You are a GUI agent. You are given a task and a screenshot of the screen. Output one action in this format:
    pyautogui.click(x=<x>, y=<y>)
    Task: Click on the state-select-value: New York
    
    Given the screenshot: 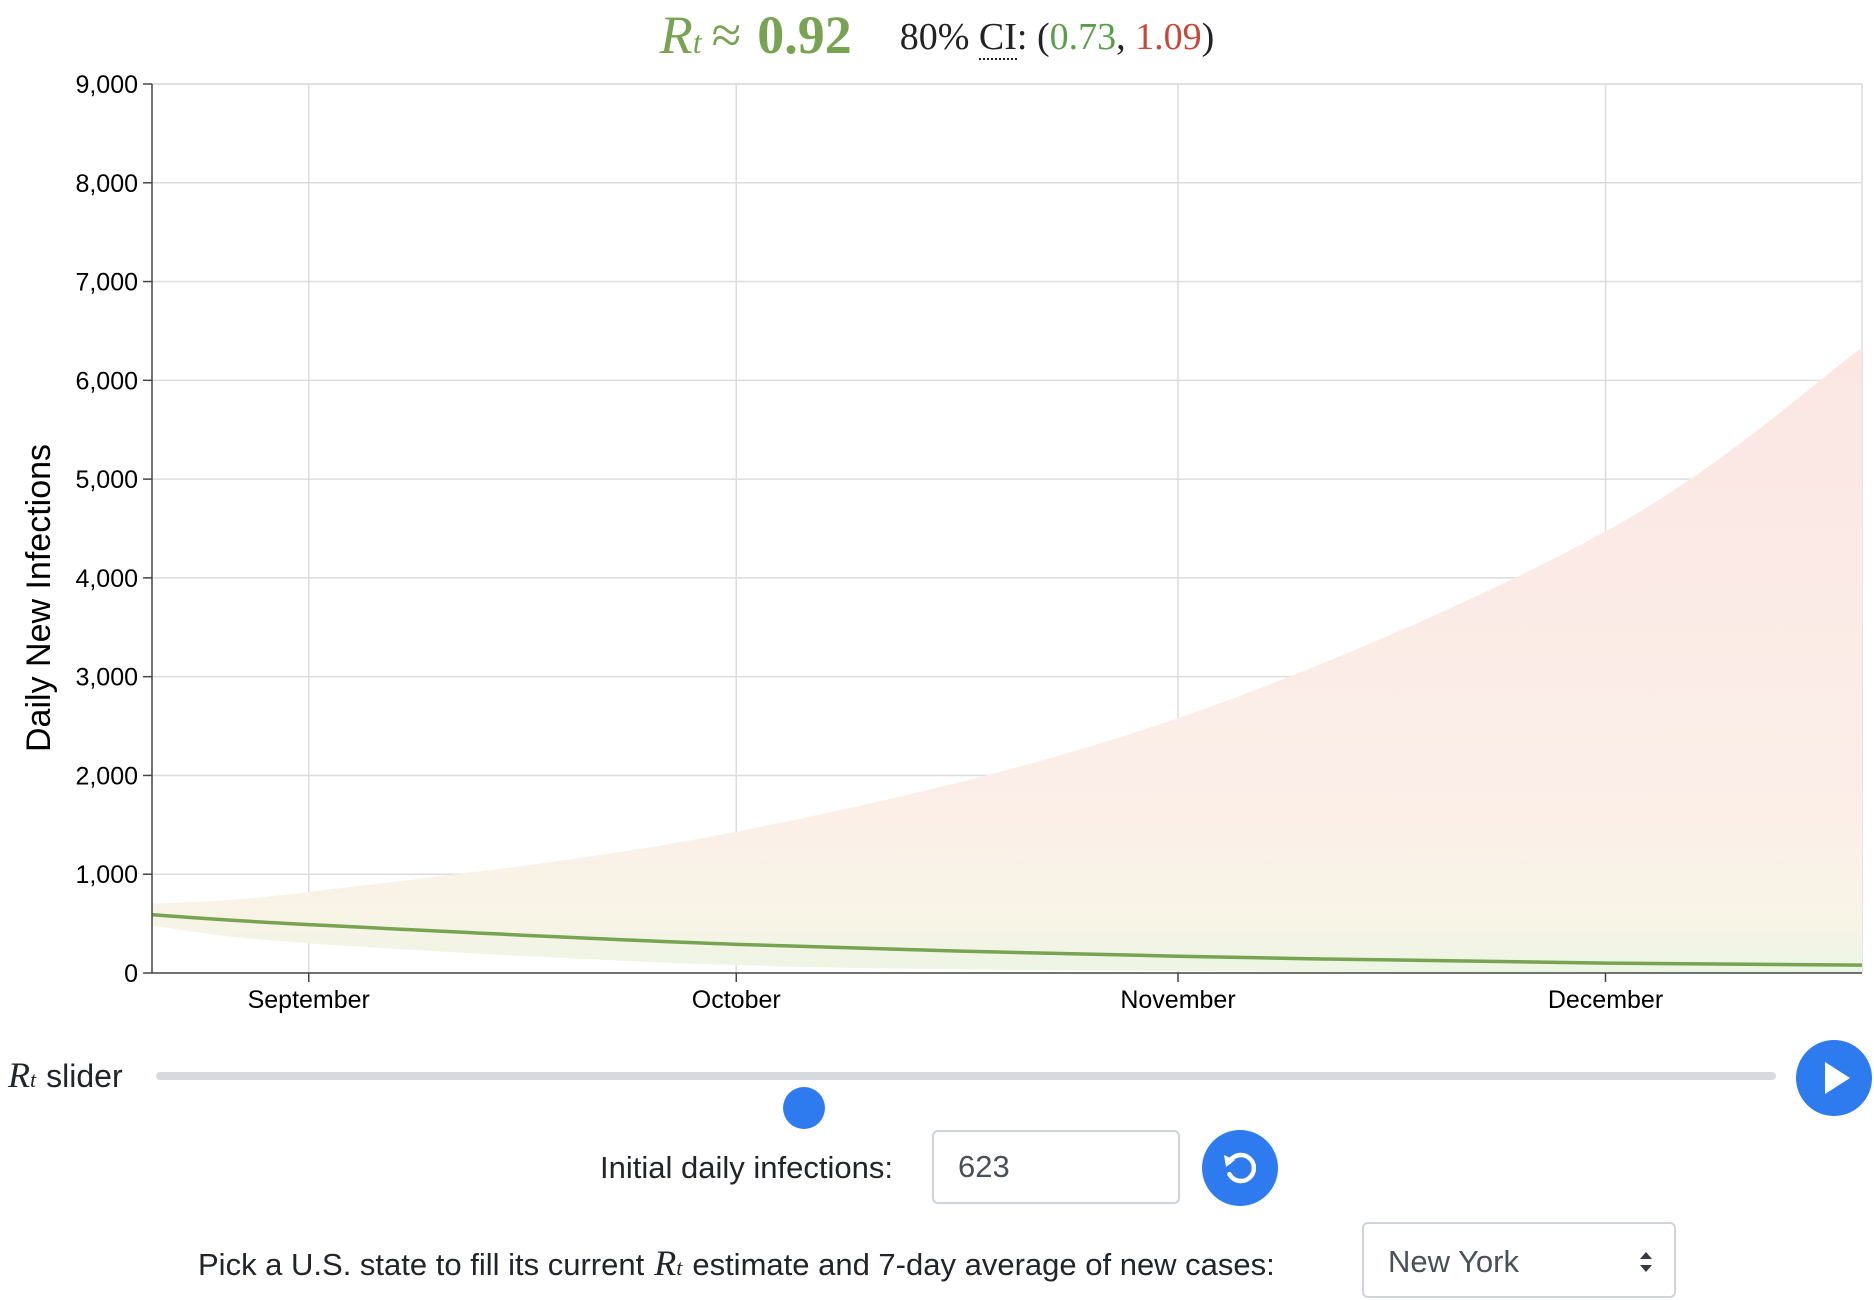 What is the action you would take?
    pyautogui.click(x=1453, y=1261)
    